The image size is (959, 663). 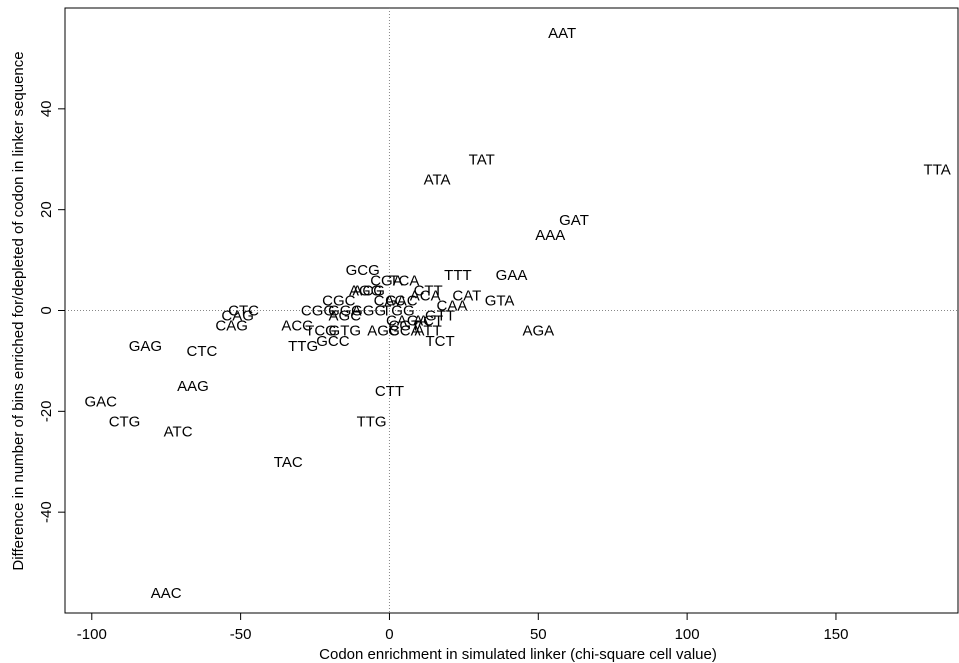 What do you see at coordinates (439, 341) in the screenshot?
I see `codon-point-label: TCT` at bounding box center [439, 341].